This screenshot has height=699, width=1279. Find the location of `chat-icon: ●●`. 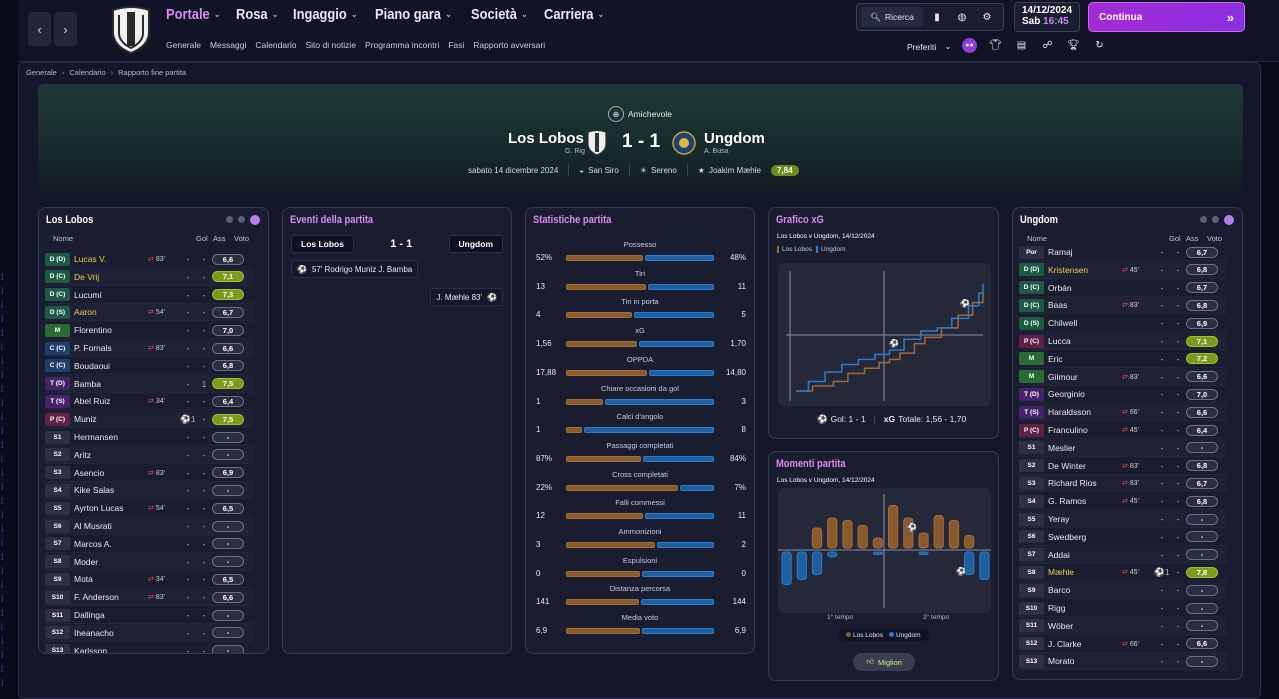

chat-icon: ●● is located at coordinates (969, 45).